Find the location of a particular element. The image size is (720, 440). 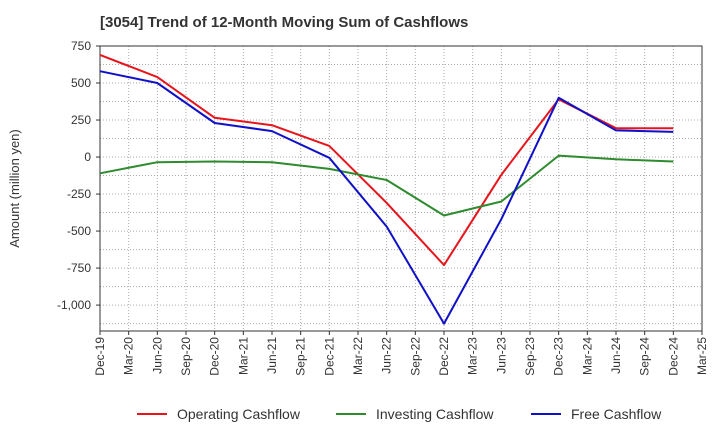

x-tick-label: Sep-22 is located at coordinates (415, 356).